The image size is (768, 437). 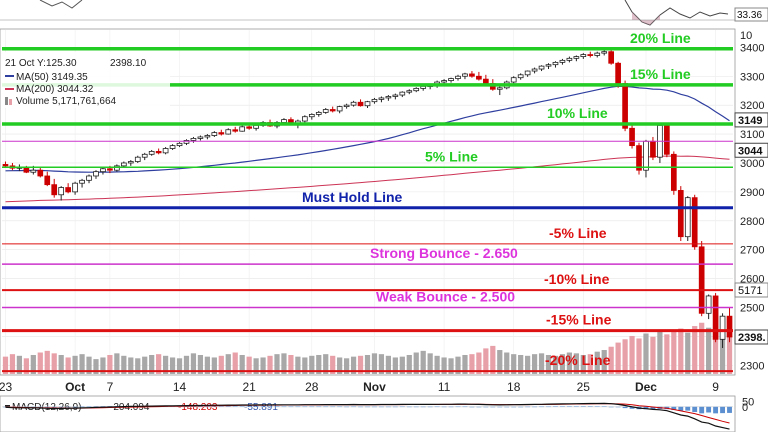 What do you see at coordinates (367, 416) in the screenshot?
I see `macd-line` at bounding box center [367, 416].